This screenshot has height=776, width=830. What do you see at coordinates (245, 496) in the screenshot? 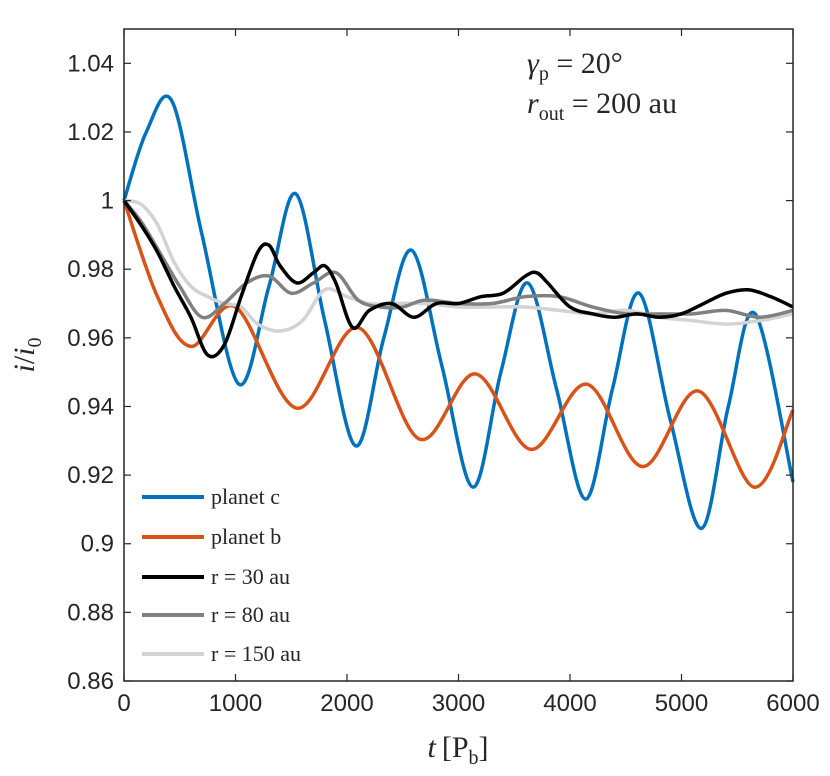
I see `legend-label-planet-c: planet c` at bounding box center [245, 496].